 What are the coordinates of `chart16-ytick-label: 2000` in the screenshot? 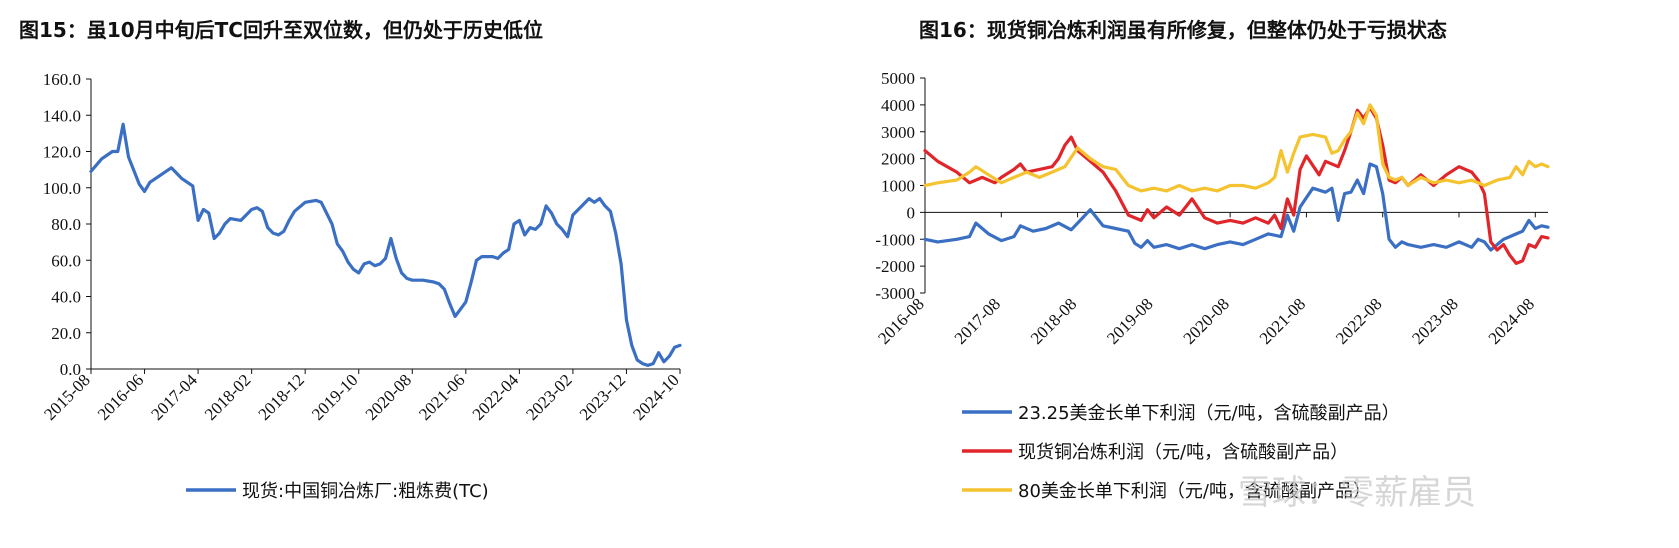 It's located at (898, 159).